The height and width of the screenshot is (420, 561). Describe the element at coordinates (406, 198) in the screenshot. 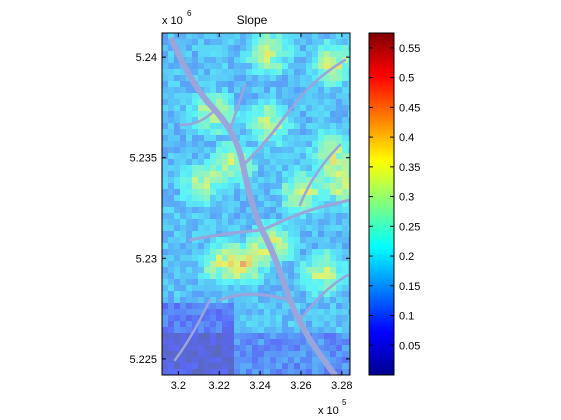

I see `colorbar-tick-label: 0.3` at that location.